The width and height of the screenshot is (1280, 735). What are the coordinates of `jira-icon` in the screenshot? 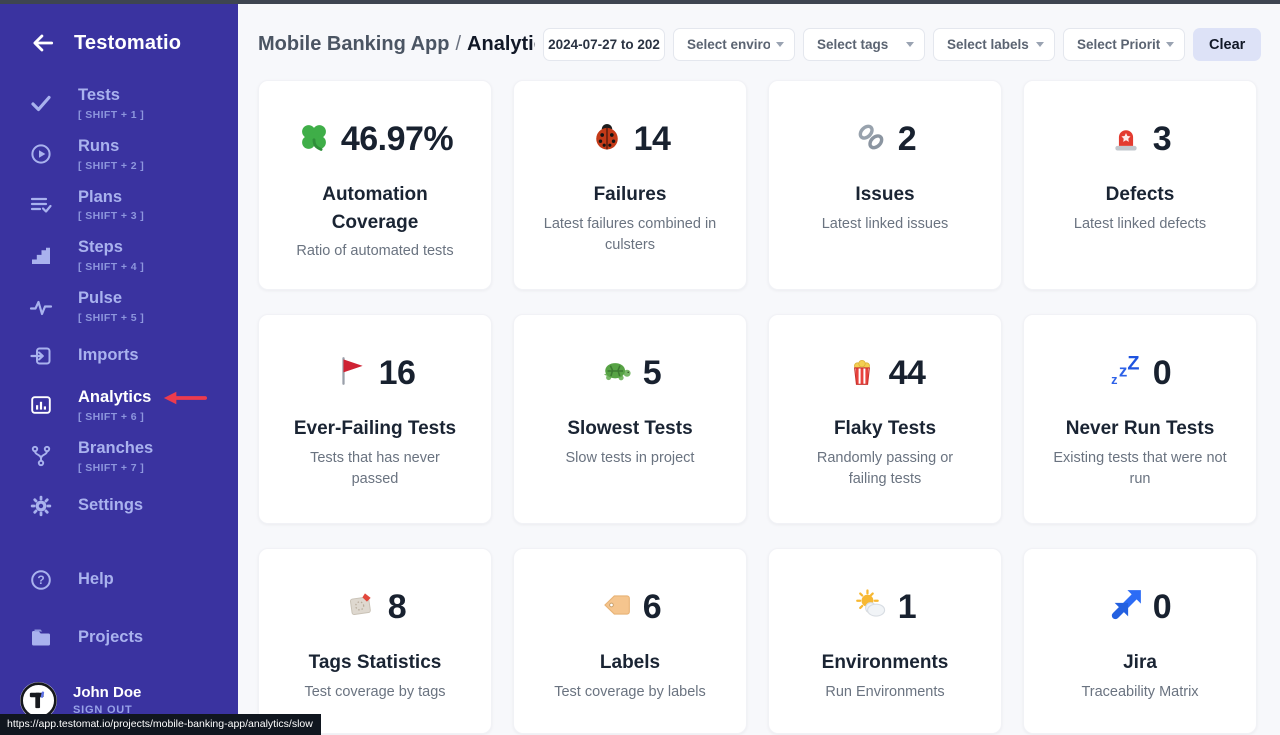 It's located at (1126, 607).